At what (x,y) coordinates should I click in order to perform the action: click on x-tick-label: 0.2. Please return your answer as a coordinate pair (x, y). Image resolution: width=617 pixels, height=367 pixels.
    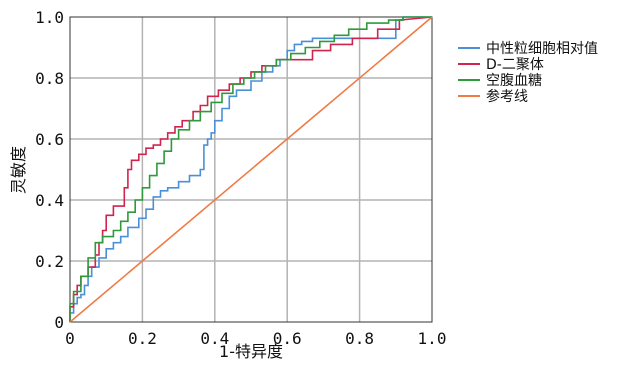
    Looking at the image, I should click on (142, 338).